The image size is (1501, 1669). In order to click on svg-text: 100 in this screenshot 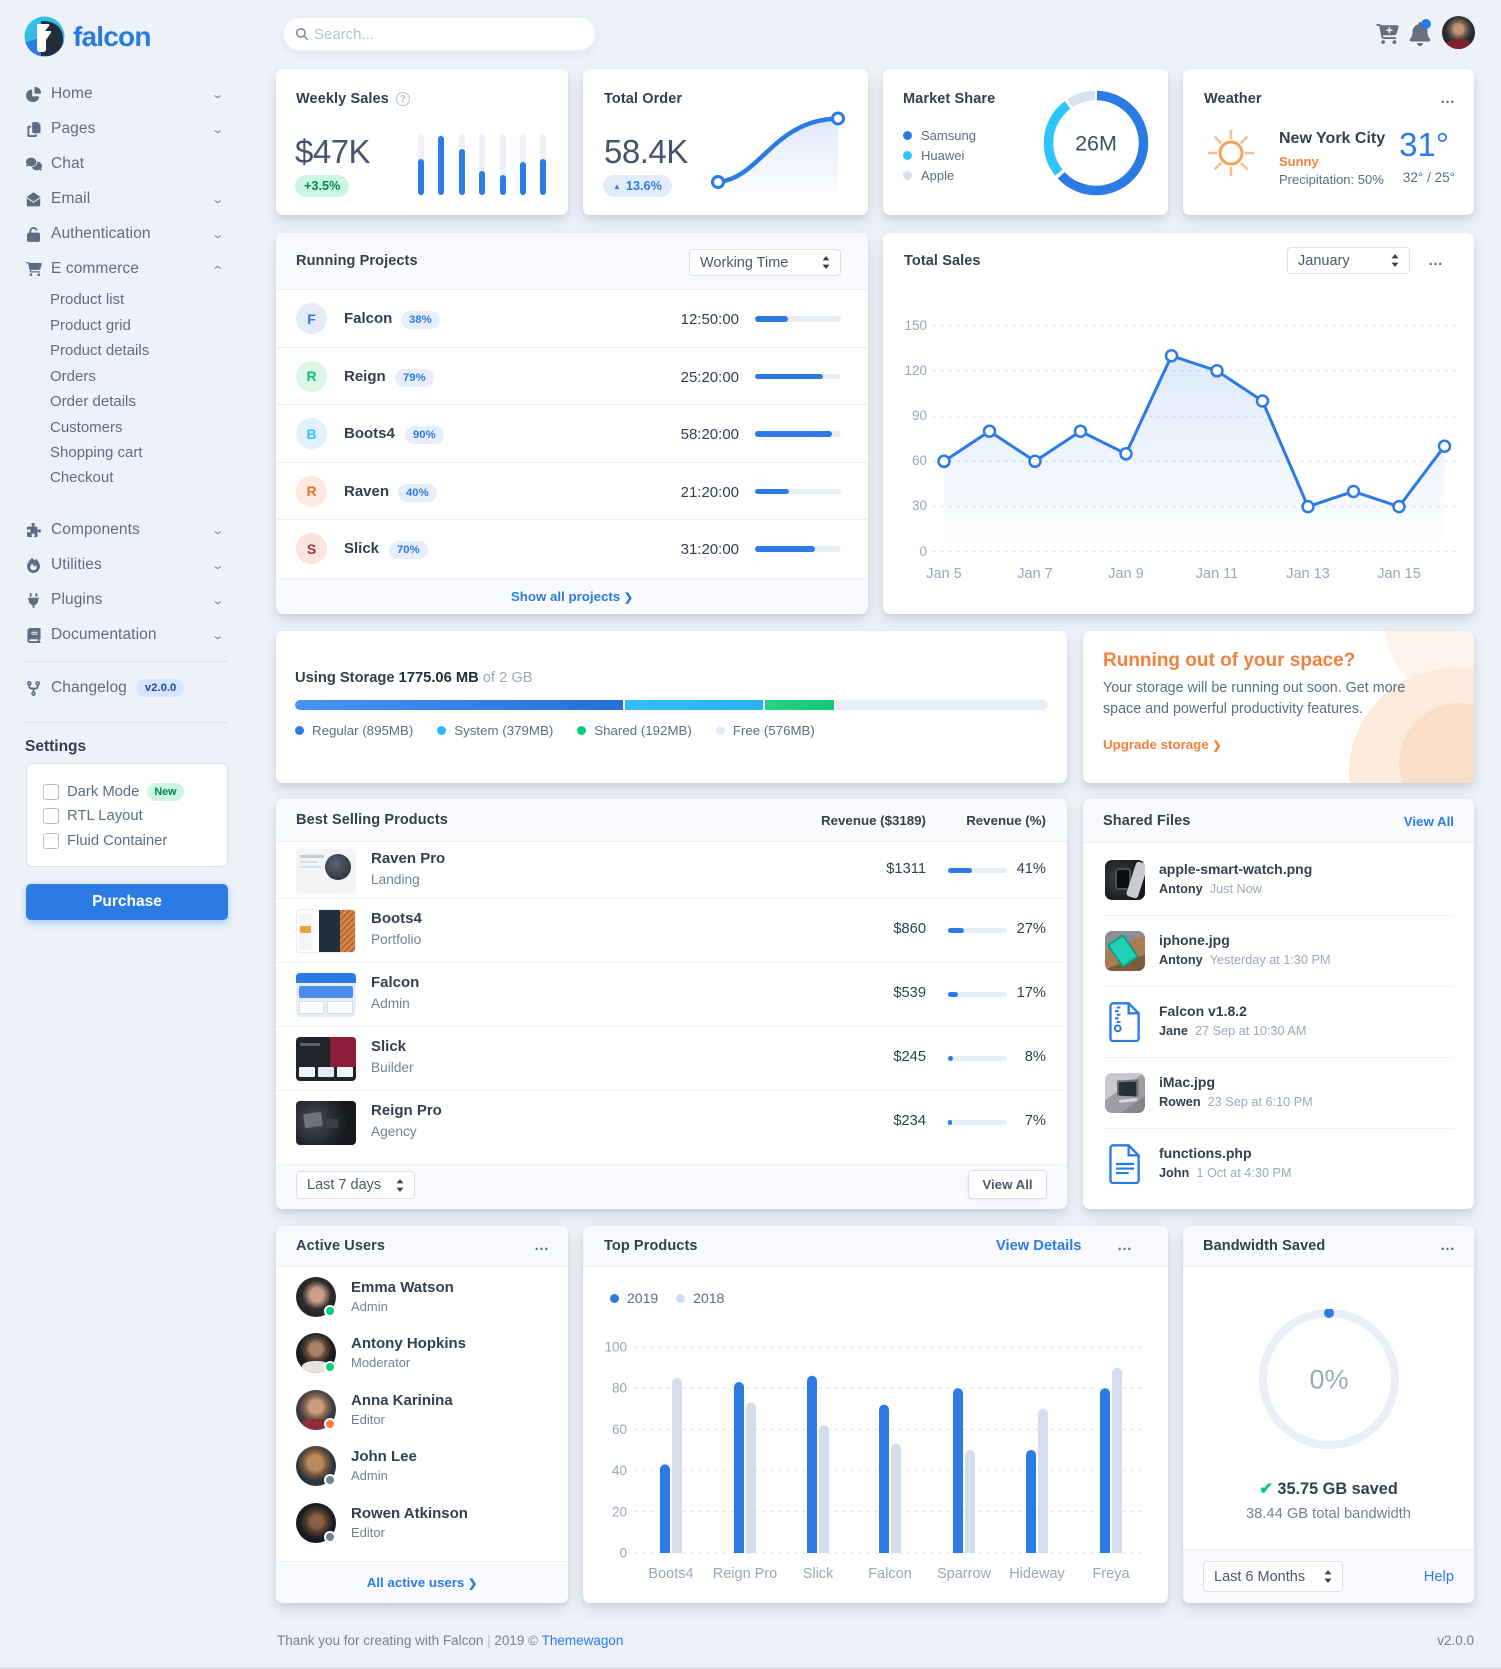, I will do `click(615, 1347)`.